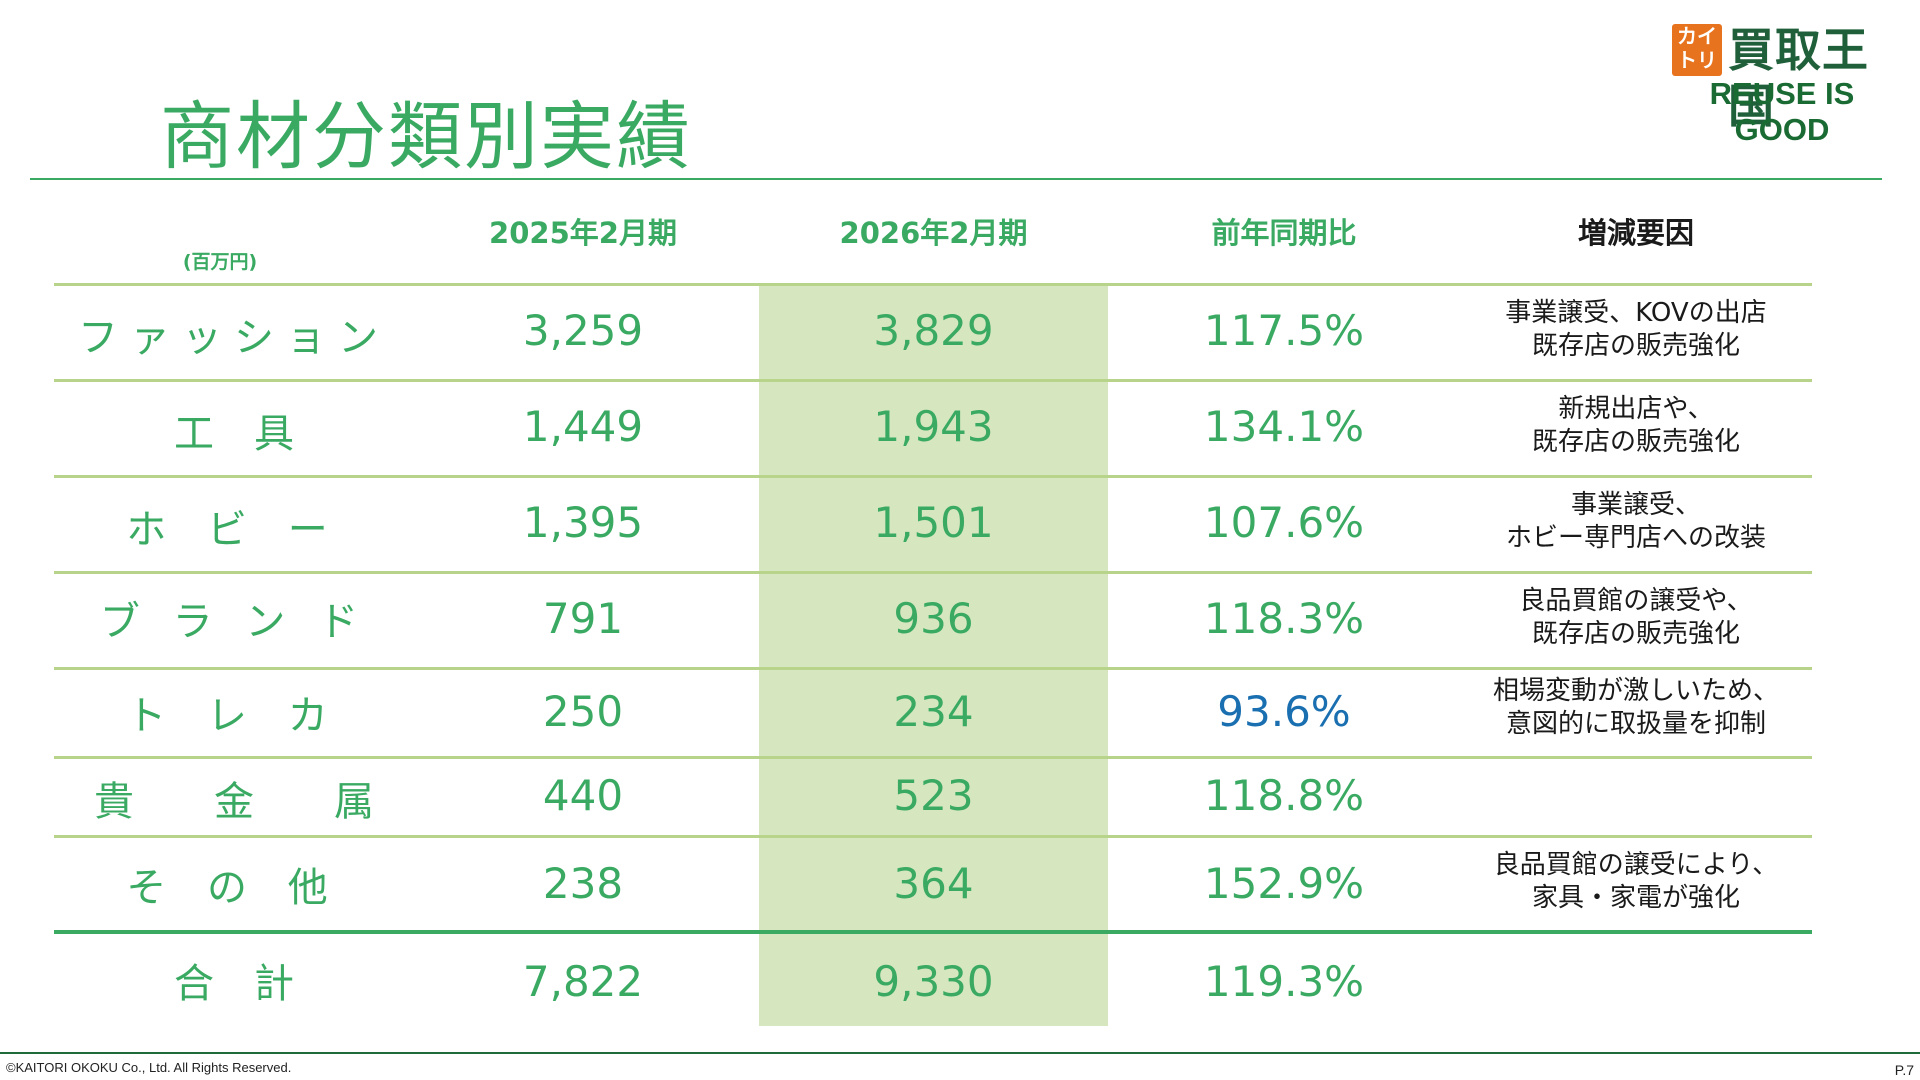  What do you see at coordinates (583, 618) in the screenshot?
I see `fy2025-cell: 791` at bounding box center [583, 618].